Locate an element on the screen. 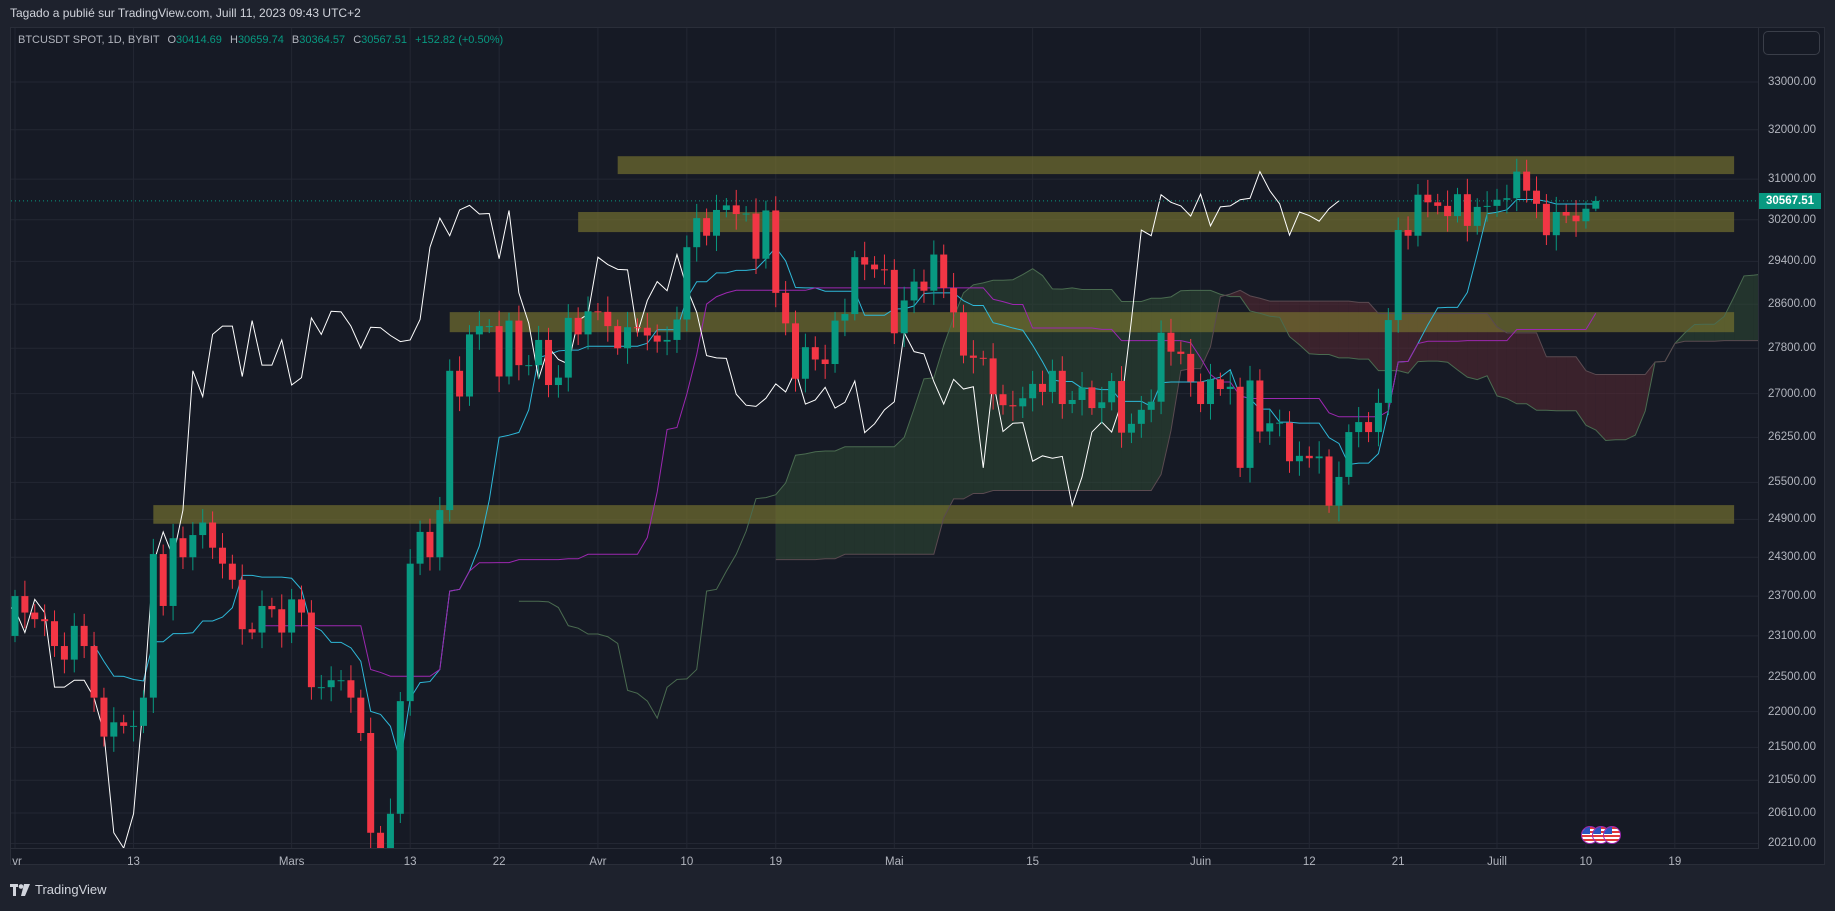  price-tick-label: 33000.00 is located at coordinates (1792, 82).